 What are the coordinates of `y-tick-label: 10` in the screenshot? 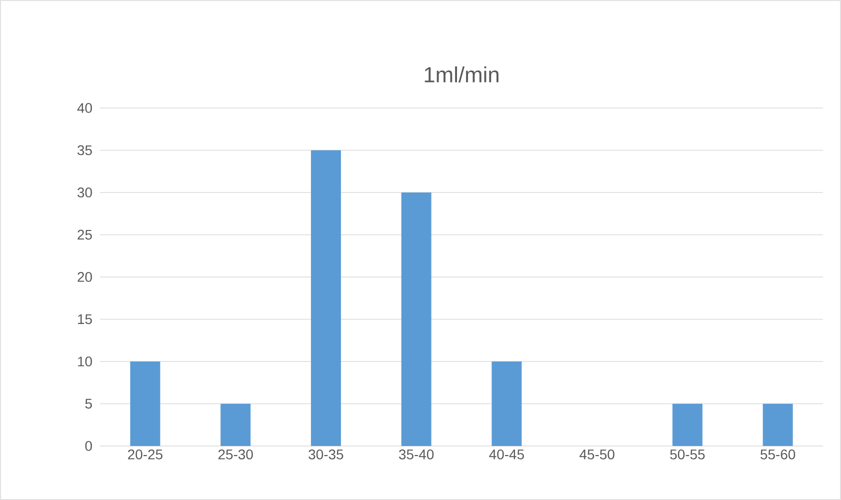 It's located at (85, 361).